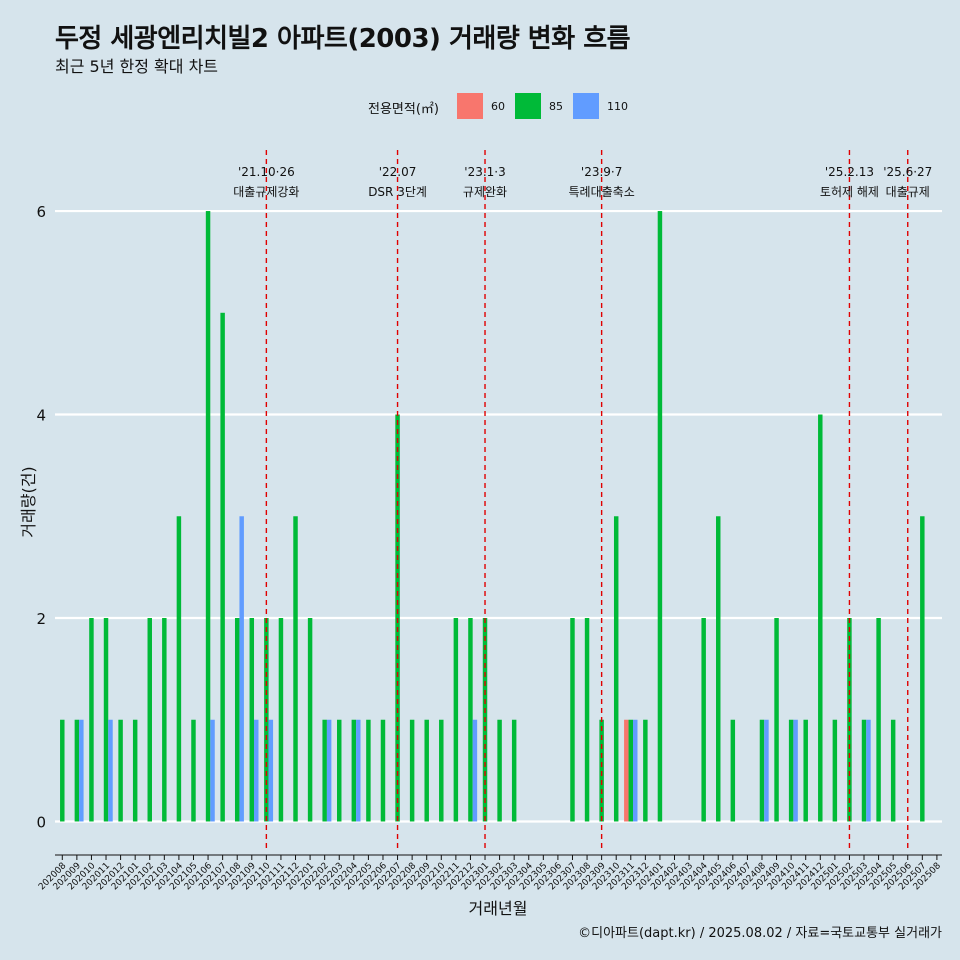  Describe the element at coordinates (403, 109) in the screenshot. I see `legend-title: 전용면적(㎡)` at that location.